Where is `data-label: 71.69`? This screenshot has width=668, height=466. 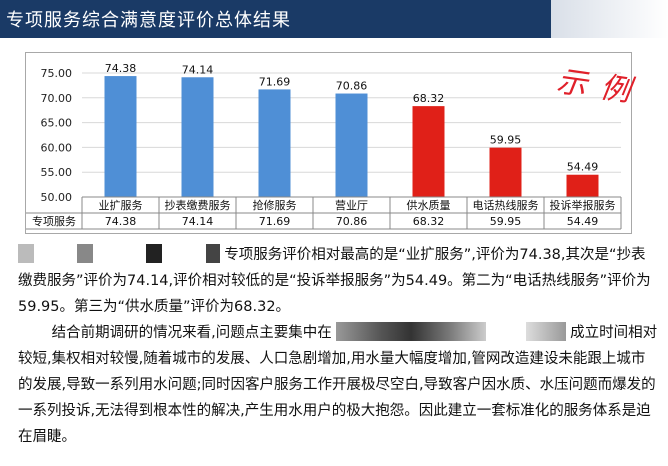 data-label: 71.69 is located at coordinates (275, 81).